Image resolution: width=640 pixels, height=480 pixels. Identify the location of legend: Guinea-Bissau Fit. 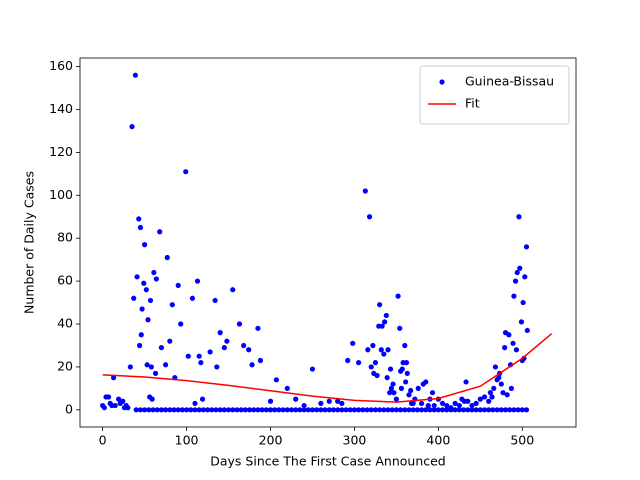
(494, 95).